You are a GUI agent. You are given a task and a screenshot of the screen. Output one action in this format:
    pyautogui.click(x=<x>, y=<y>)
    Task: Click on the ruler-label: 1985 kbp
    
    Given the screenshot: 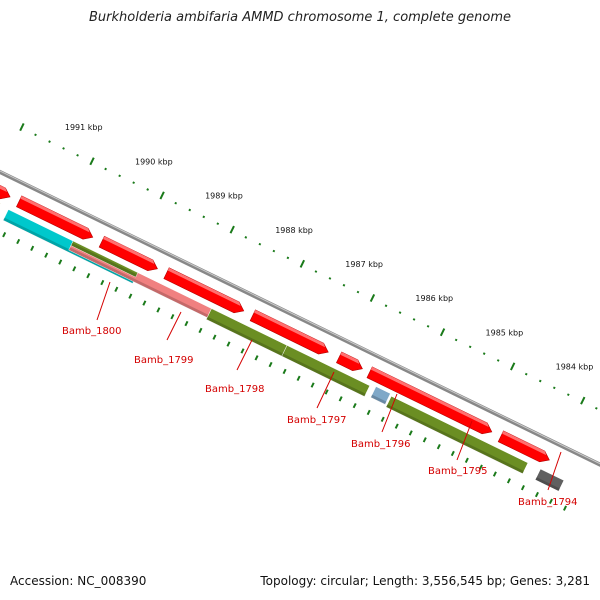 What is the action you would take?
    pyautogui.click(x=505, y=332)
    